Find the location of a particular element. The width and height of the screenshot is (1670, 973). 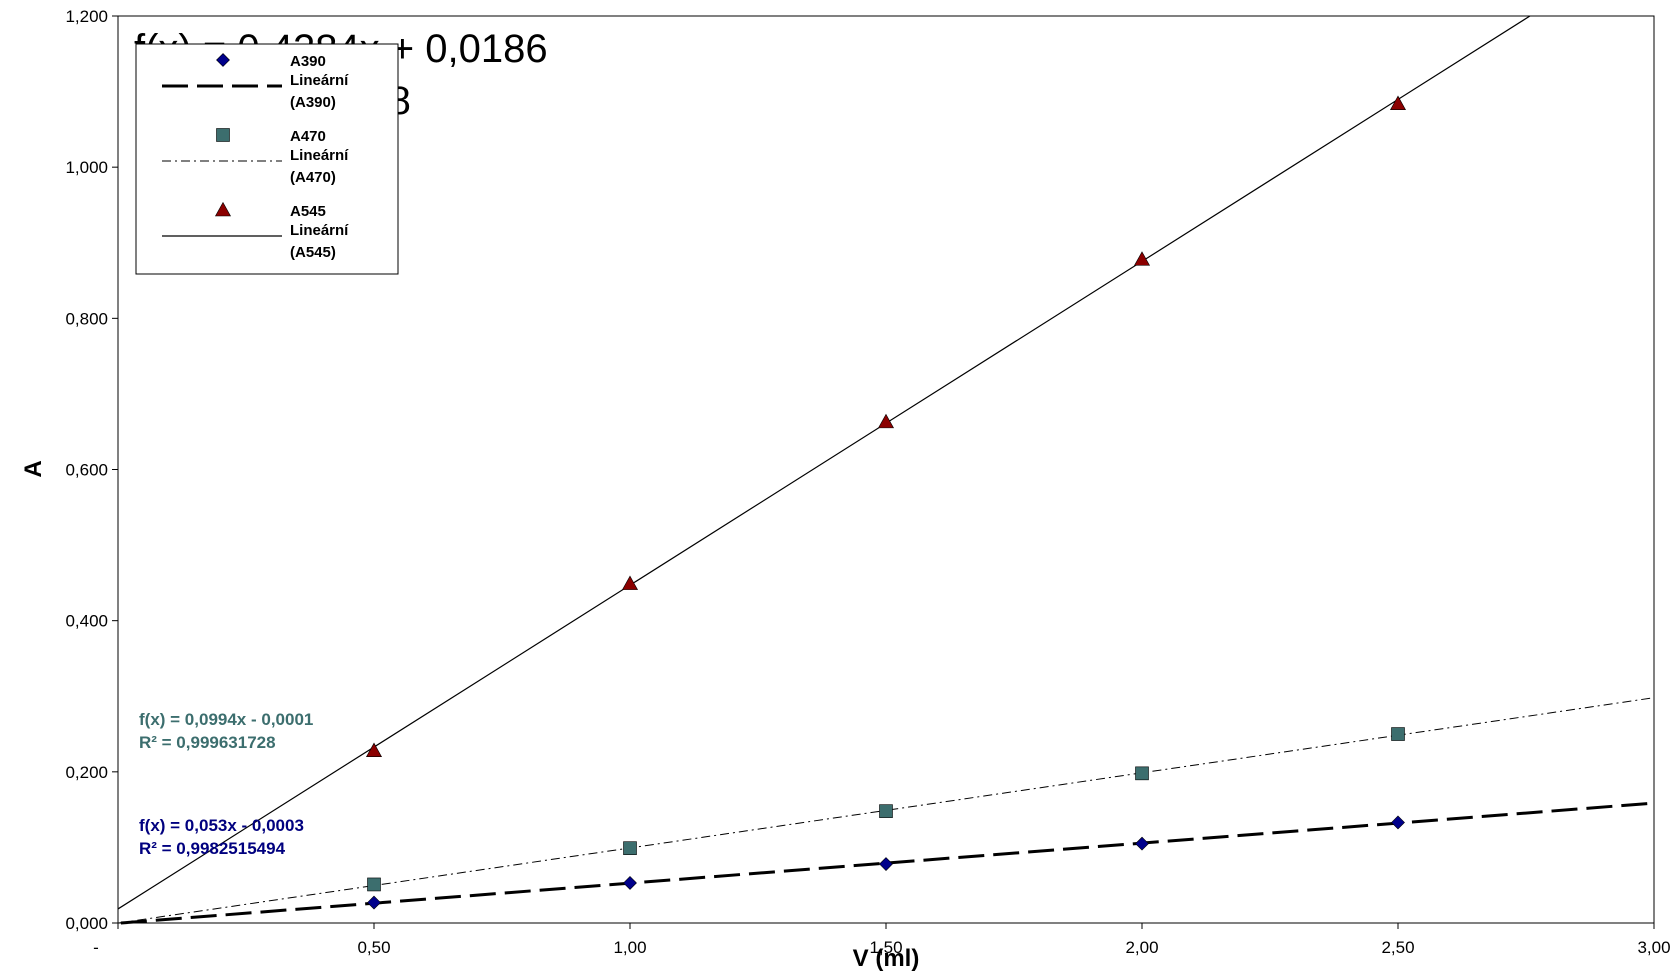

x-tick-label: - is located at coordinates (96, 947).